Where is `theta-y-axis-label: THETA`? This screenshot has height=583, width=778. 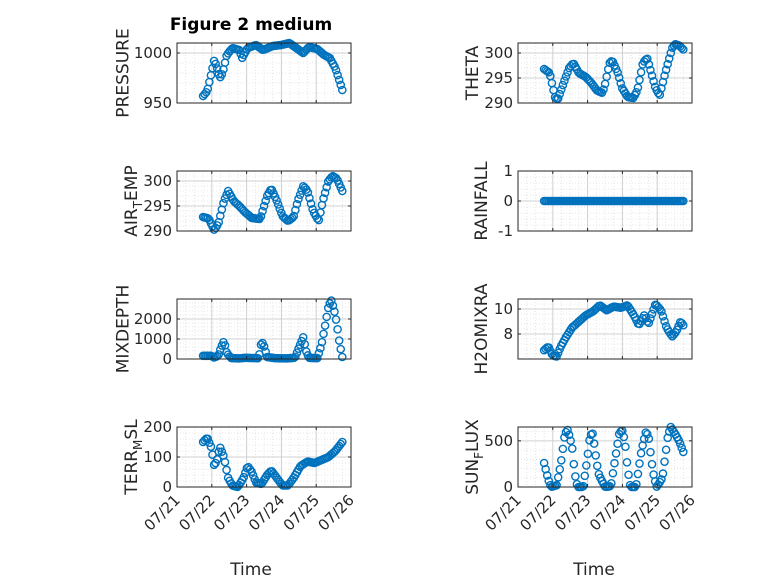
theta-y-axis-label: THETA is located at coordinates (473, 73).